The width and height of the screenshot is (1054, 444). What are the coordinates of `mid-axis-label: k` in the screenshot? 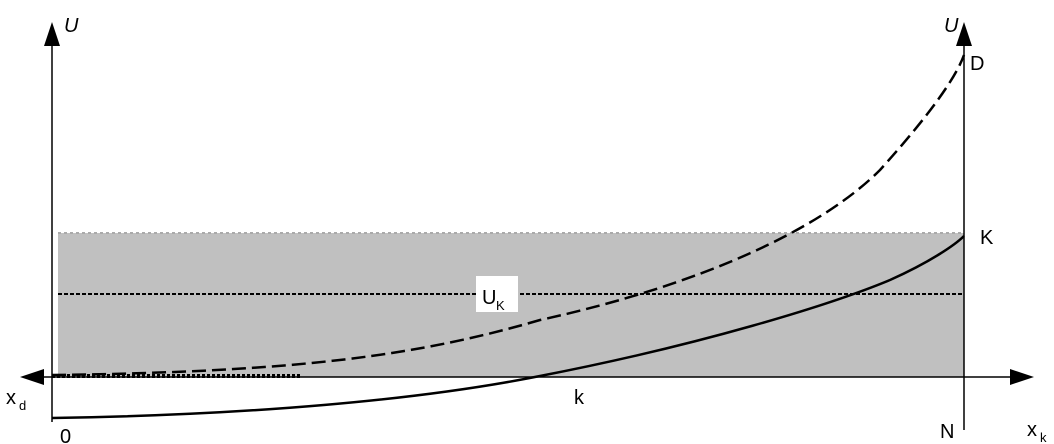 It's located at (579, 398).